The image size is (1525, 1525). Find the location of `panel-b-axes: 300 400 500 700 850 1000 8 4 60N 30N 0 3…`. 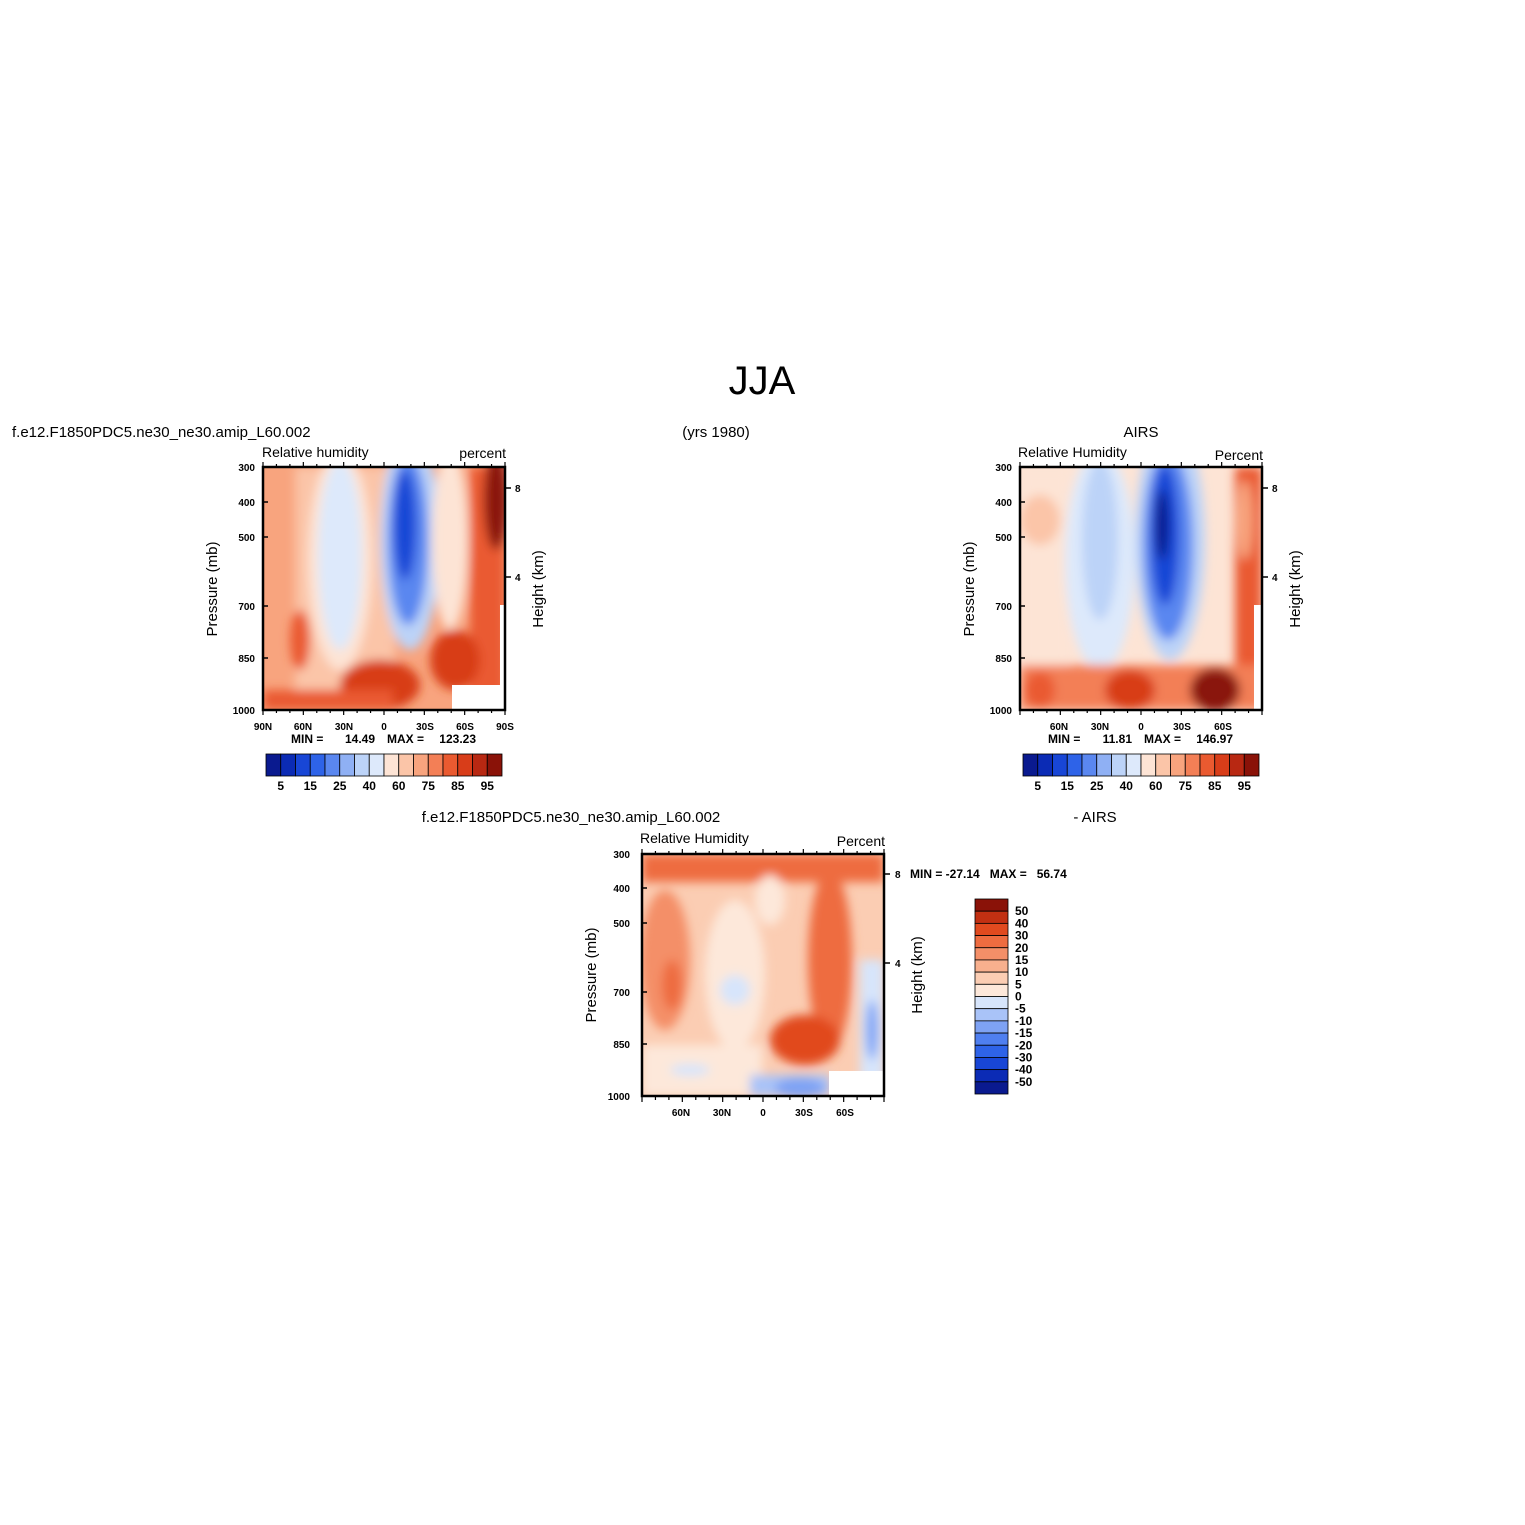

panel-b-axes: 300 400 500 700 850 1000 8 4 60N 30N 0 3… is located at coordinates (1134, 598).